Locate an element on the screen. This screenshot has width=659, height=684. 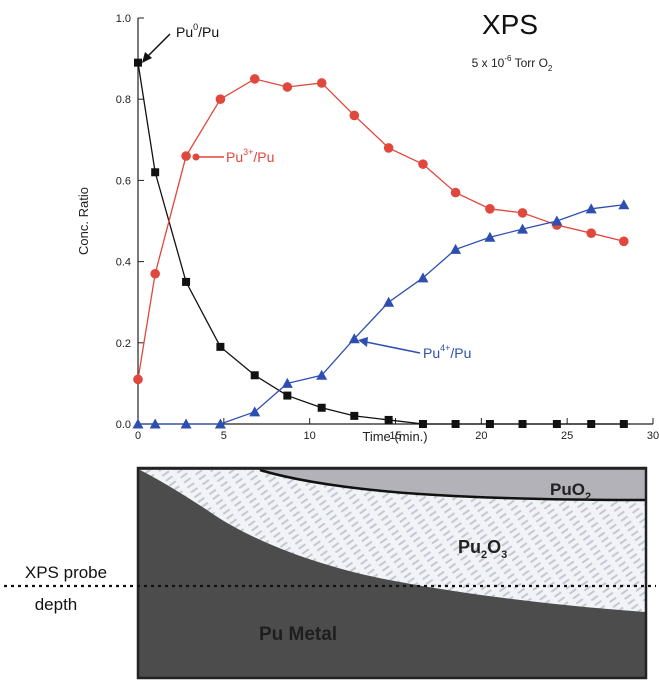
pu-metal-label: Pu Metal is located at coordinates (298, 634).